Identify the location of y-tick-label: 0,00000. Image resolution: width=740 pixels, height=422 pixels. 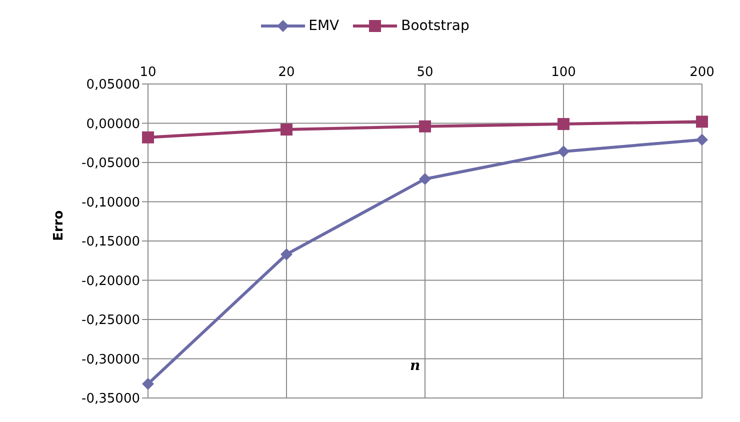
(113, 124).